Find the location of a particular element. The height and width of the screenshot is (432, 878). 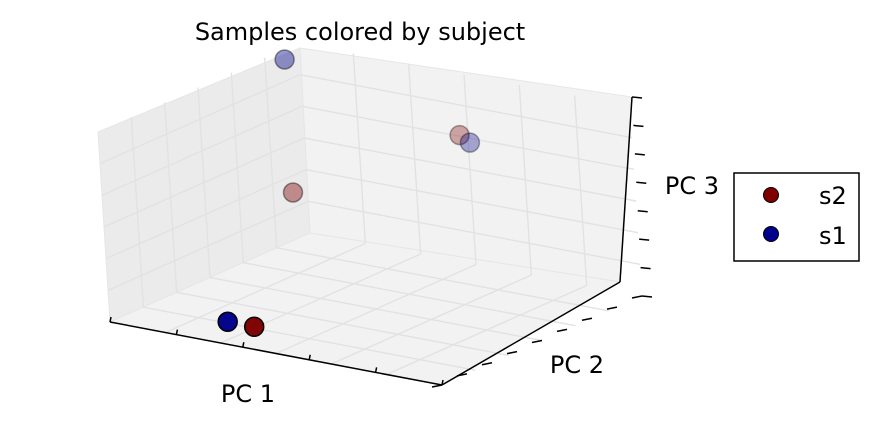

x-axis-label: PC 1 is located at coordinates (248, 394).